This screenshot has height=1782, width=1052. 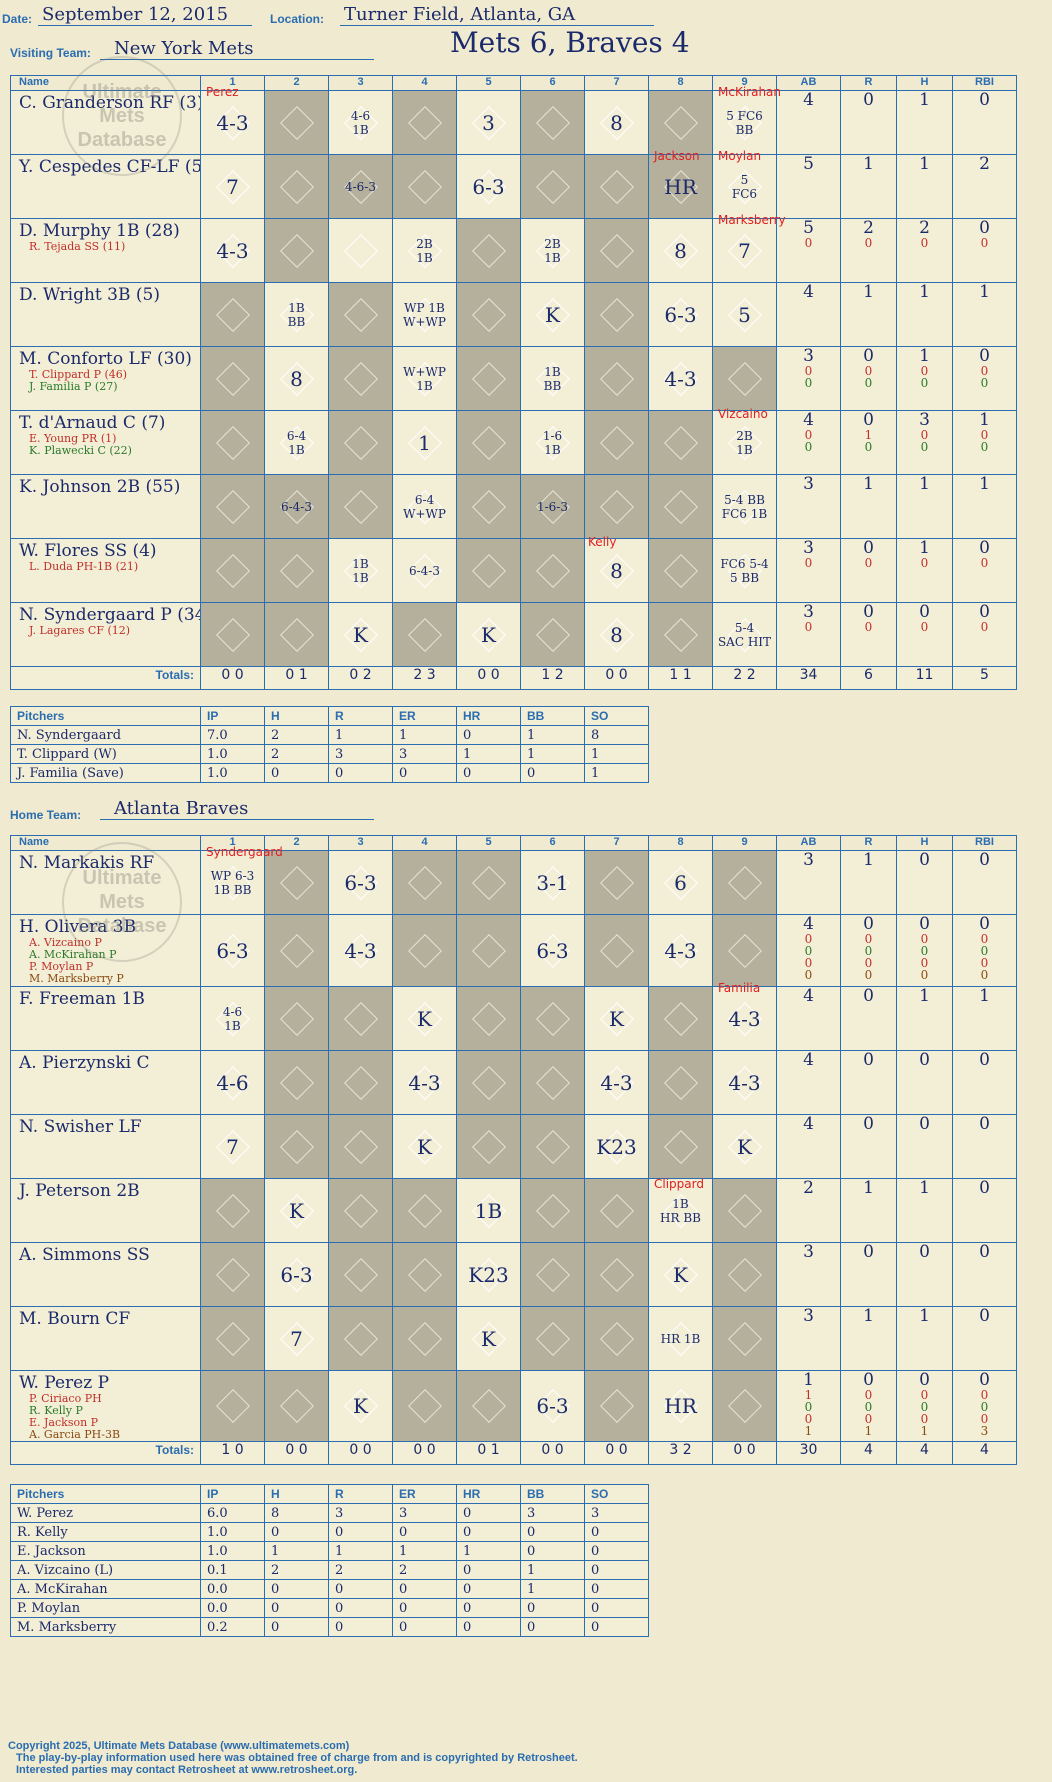 What do you see at coordinates (329, 1494) in the screenshot?
I see `pitchers-header-row: Pitchers IP H R ER HR BB SO` at bounding box center [329, 1494].